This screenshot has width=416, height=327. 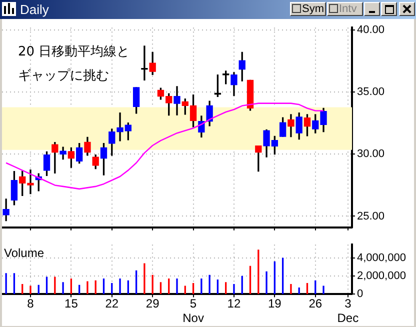 I want to click on y-tick-label: 25.00, so click(x=371, y=216).